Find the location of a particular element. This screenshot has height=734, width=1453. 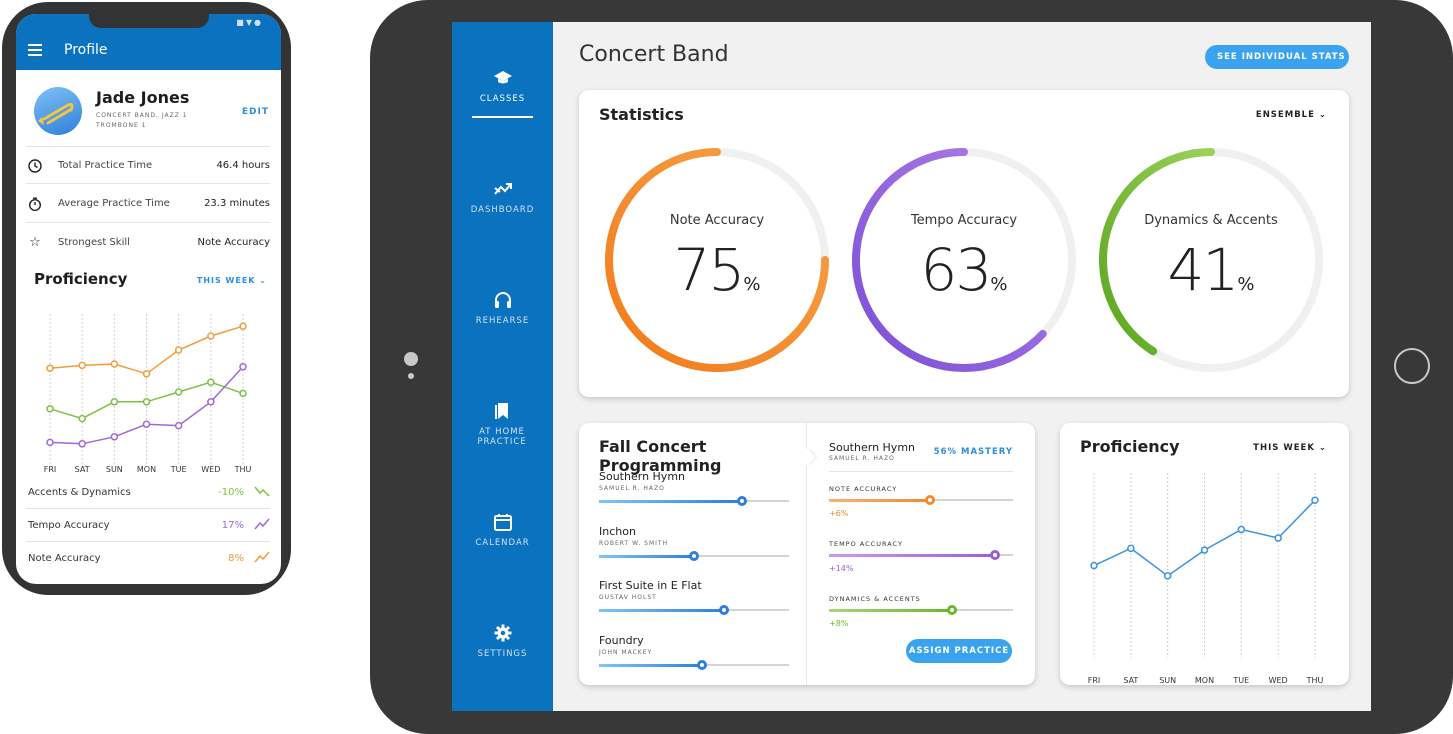

skill-label: DYNAMICS & ACCENTS is located at coordinates (875, 599).